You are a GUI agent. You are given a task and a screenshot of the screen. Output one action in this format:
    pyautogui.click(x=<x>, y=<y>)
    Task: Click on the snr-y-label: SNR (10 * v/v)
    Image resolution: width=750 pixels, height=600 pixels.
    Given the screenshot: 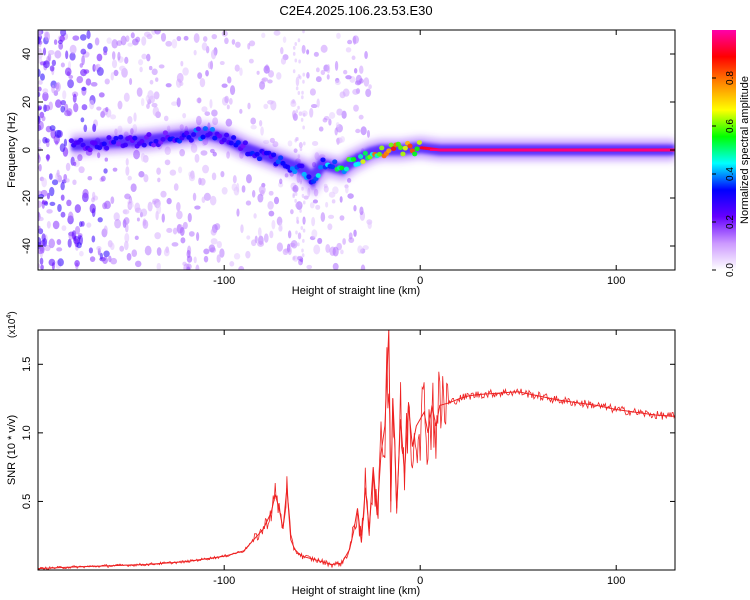 What is the action you would take?
    pyautogui.click(x=12, y=450)
    